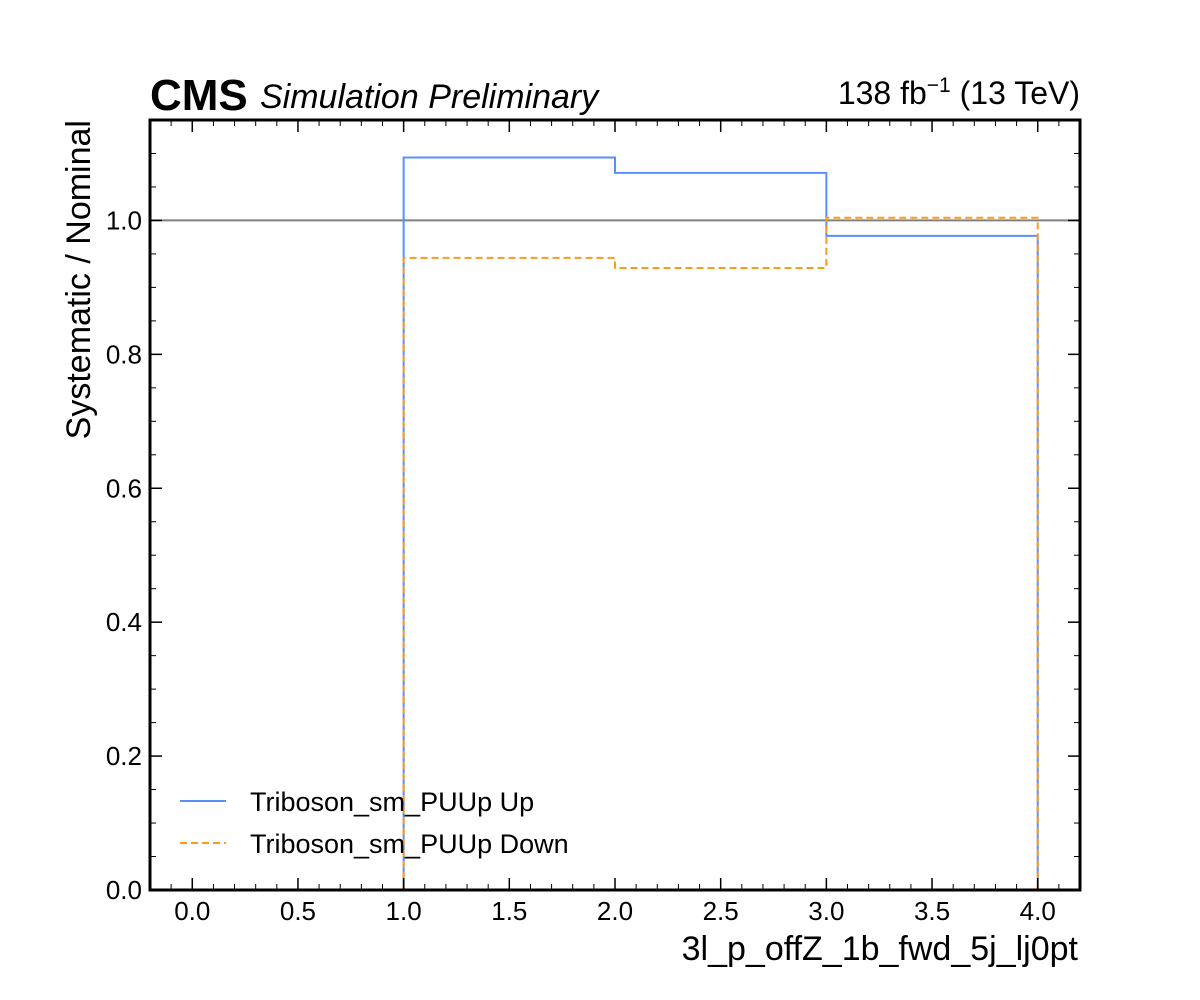 The width and height of the screenshot is (1200, 1000). What do you see at coordinates (1038, 911) in the screenshot?
I see `x-tick-label: 4.0` at bounding box center [1038, 911].